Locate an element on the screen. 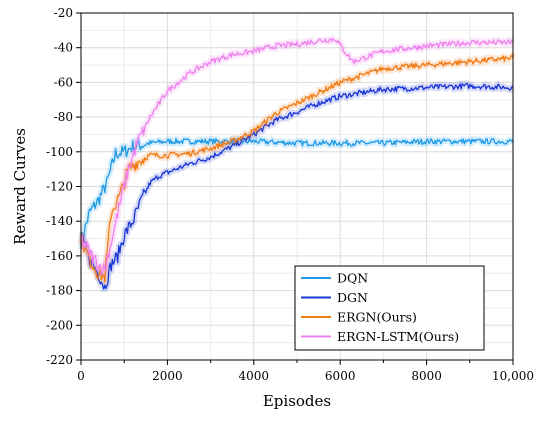  y-tick-label: -140 is located at coordinates (59, 221).